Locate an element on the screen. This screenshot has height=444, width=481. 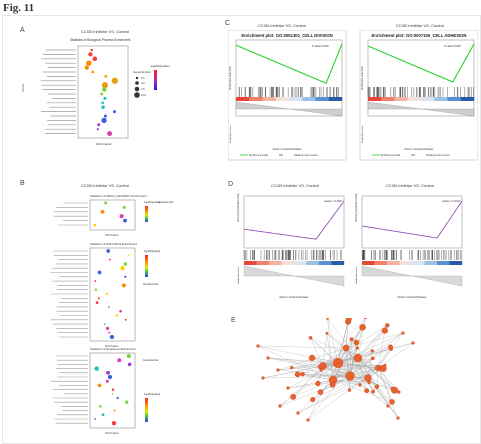
network-edges is located at coordinates (335, 369).